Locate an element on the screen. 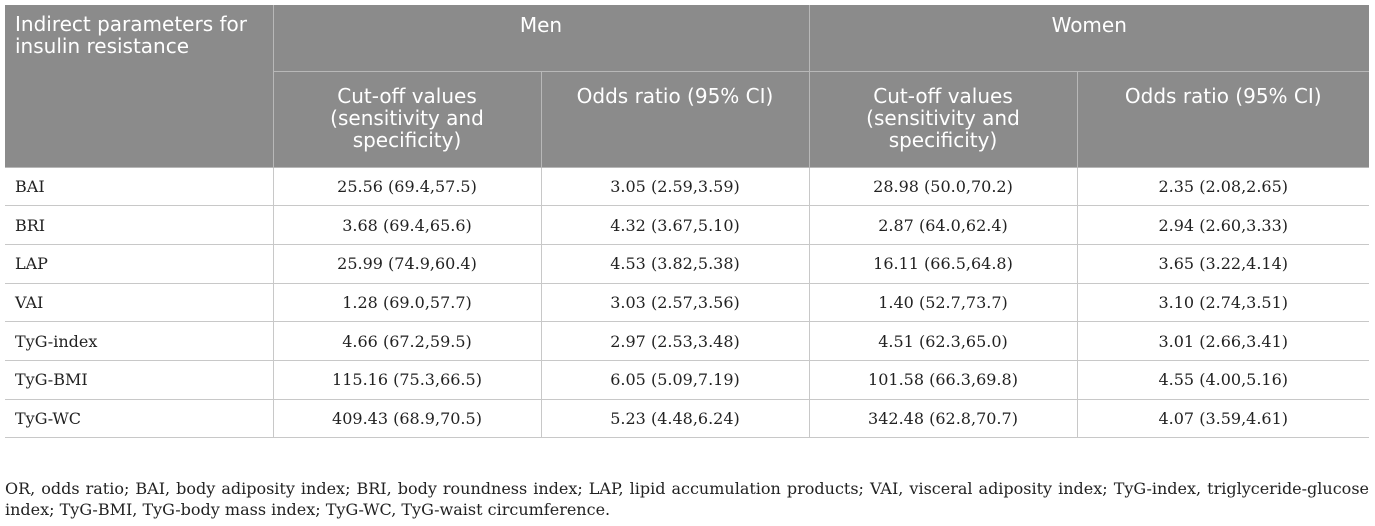 The height and width of the screenshot is (526, 1375). men-odds-ratio-cell: 4.32 (3.67,5.10) is located at coordinates (675, 225).